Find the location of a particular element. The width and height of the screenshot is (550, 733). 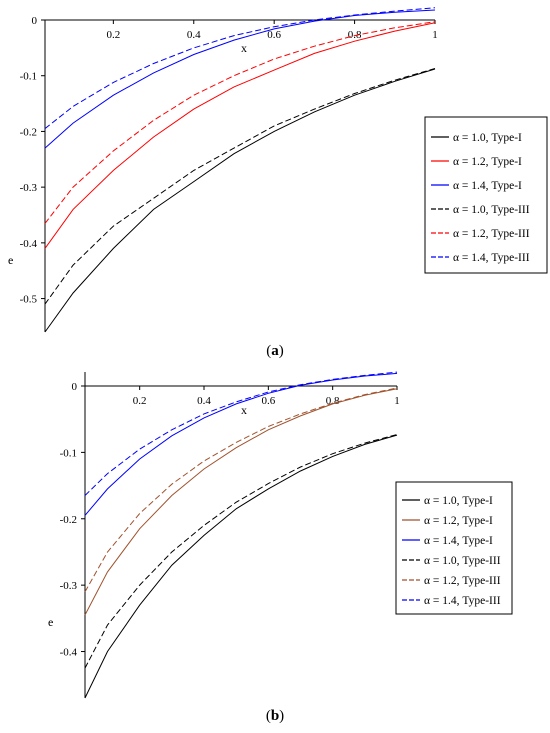

y-tick-label: -0.5 is located at coordinates (29, 300).